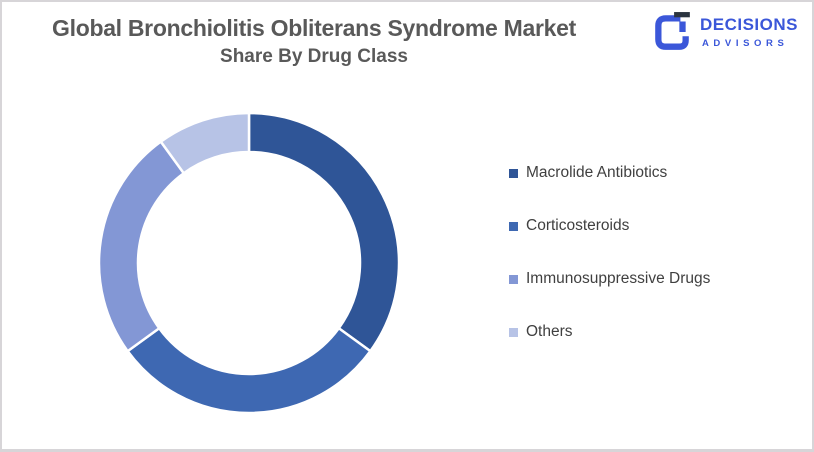 The height and width of the screenshot is (452, 814). What do you see at coordinates (314, 56) in the screenshot?
I see `chart-subtitle: Share By Drug Class` at bounding box center [314, 56].